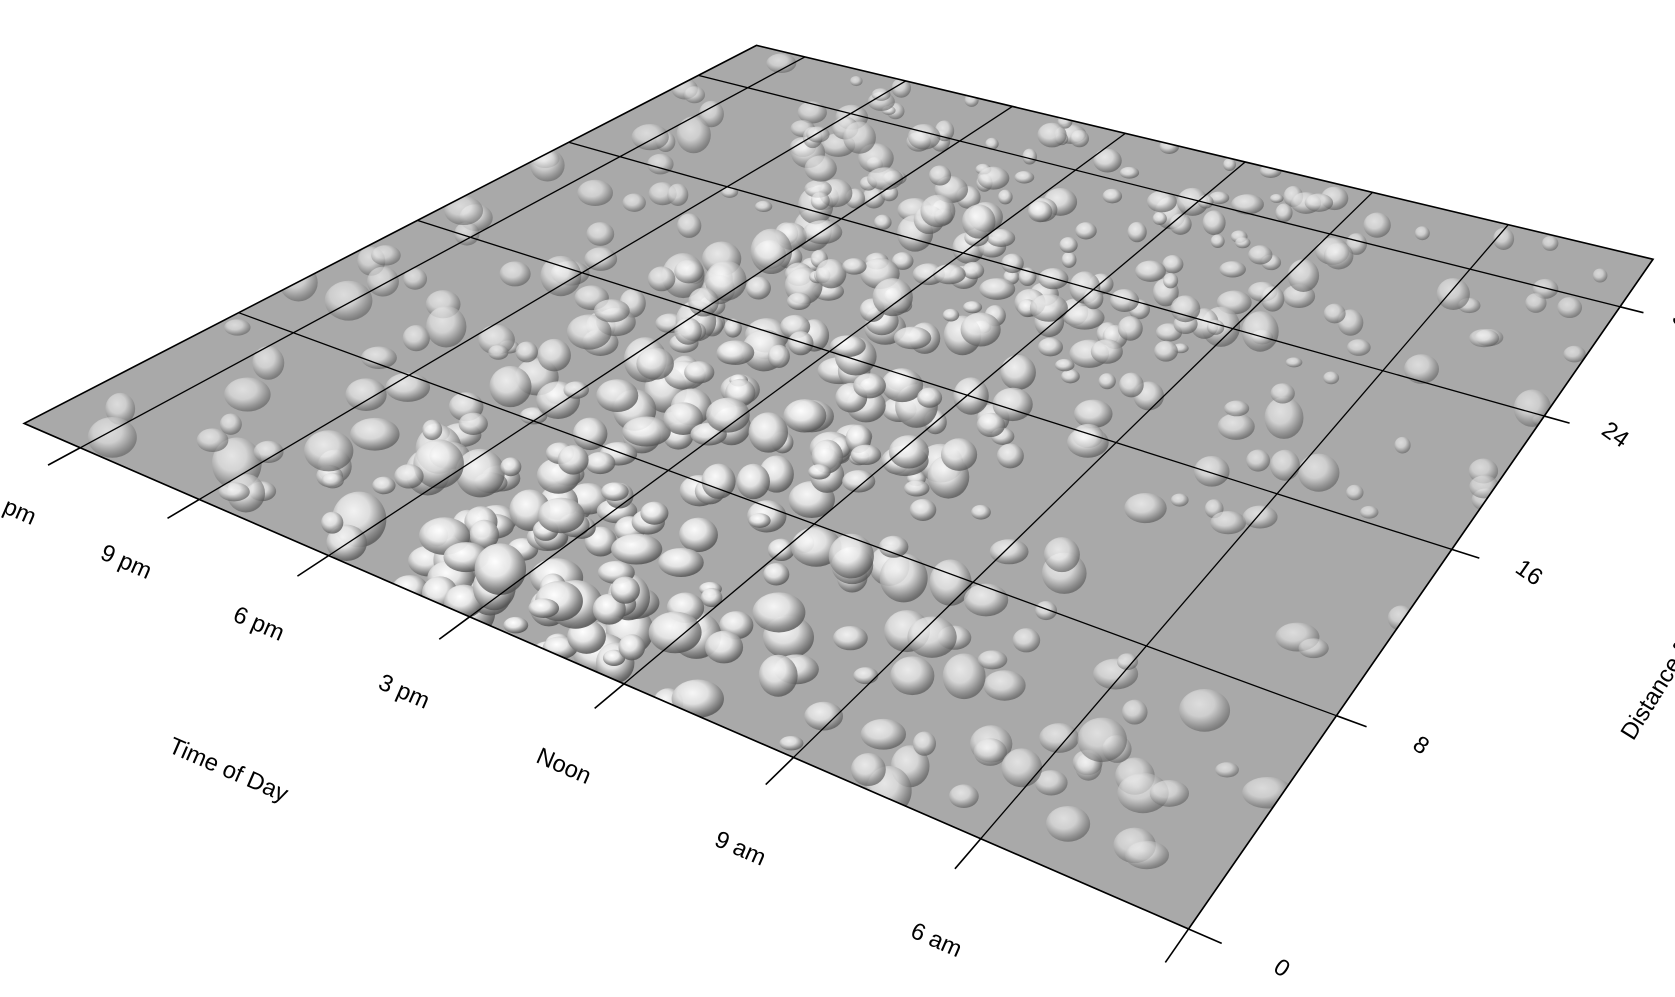 This screenshot has width=1675, height=997. I want to click on grid-line, so click(1159, 191).